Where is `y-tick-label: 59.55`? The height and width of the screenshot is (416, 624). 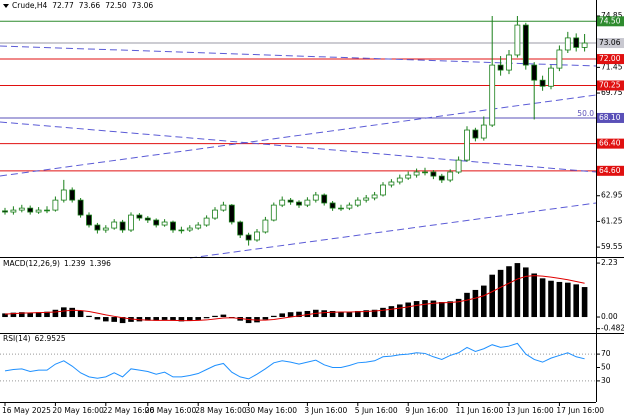
y-tick-label: 59.55 is located at coordinates (612, 246).